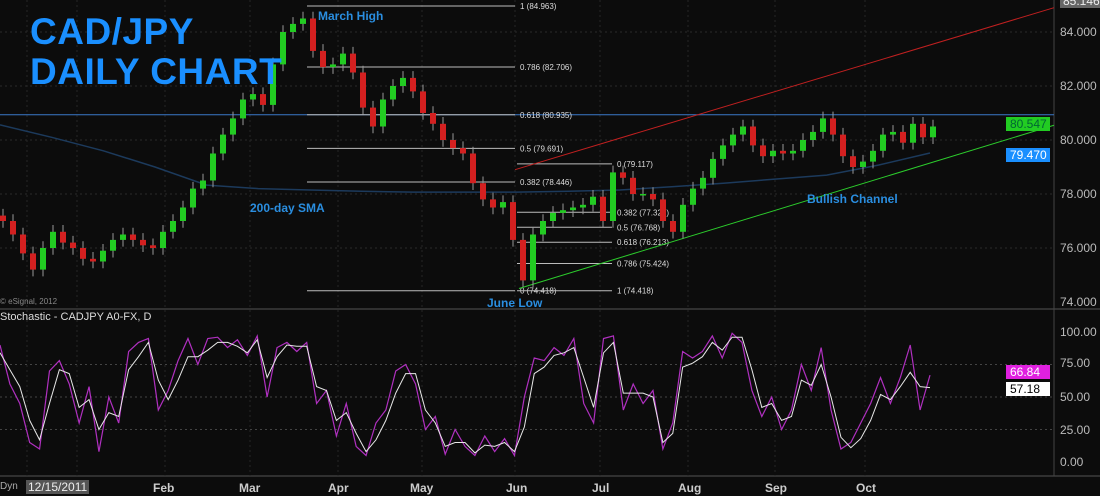 The height and width of the screenshot is (496, 1100). Describe the element at coordinates (1028, 124) in the screenshot. I see `last-price-tag: 80.547` at that location.